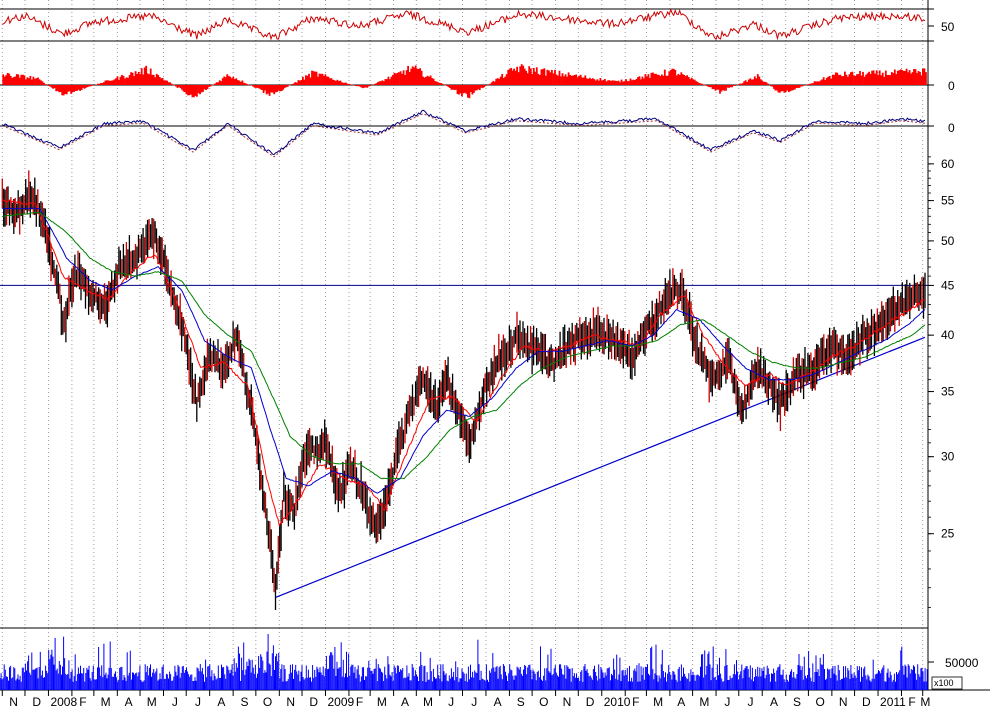 The image size is (990, 711). Describe the element at coordinates (244, 702) in the screenshot. I see `month-label: S` at that location.